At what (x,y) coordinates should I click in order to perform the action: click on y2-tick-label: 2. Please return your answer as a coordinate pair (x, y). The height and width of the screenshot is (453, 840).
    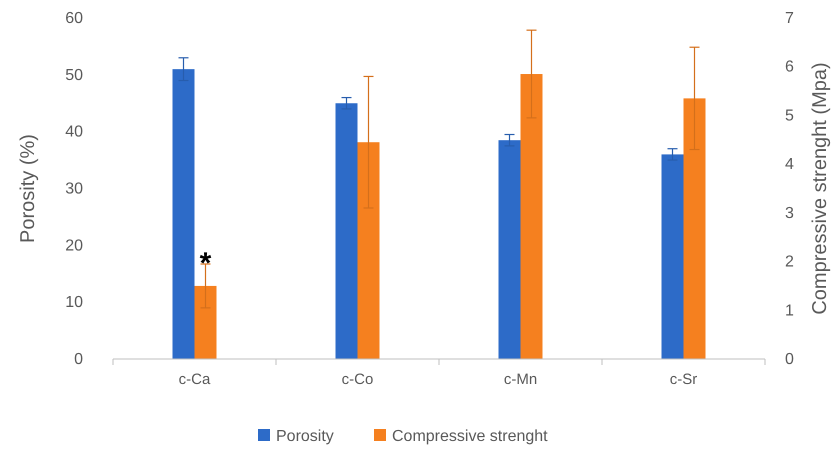
    Looking at the image, I should click on (789, 262).